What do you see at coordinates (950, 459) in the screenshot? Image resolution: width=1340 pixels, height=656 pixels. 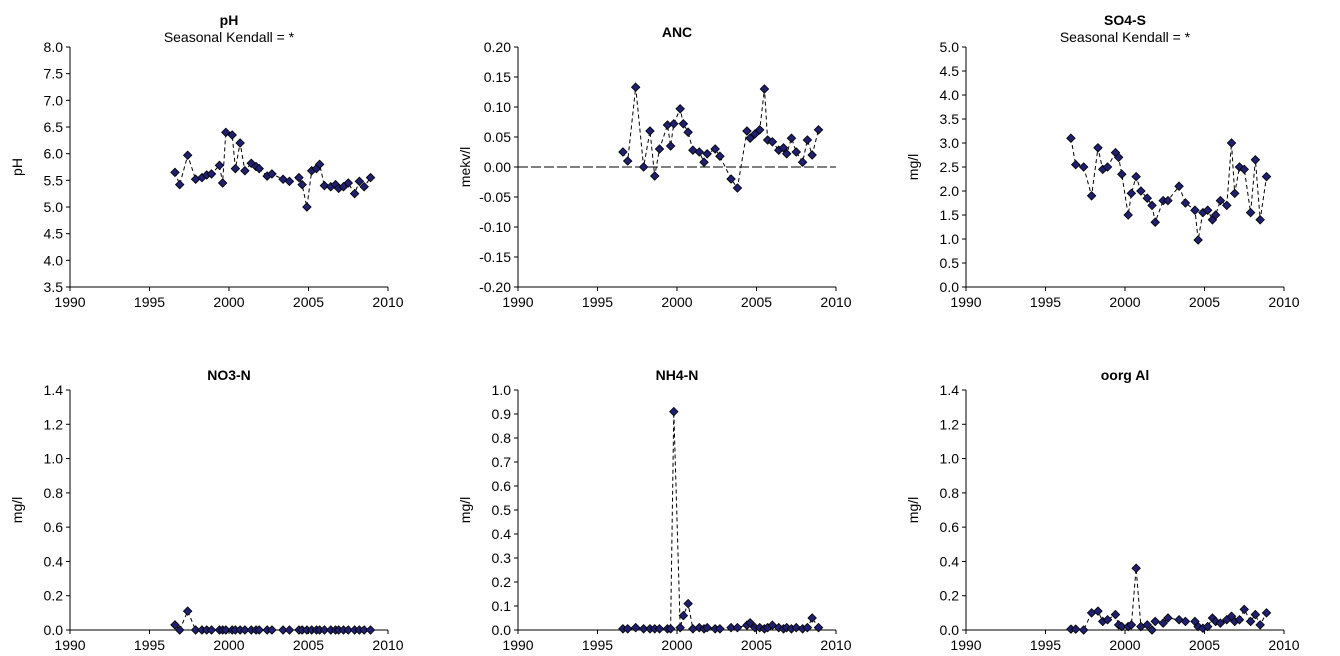 I see `y-tick-label: 1.0` at bounding box center [950, 459].